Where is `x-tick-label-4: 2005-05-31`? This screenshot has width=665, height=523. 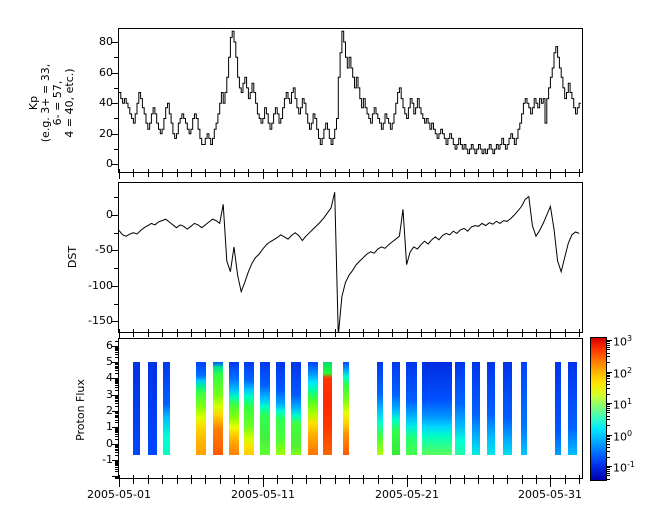 x-tick-label-4: 2005-05-31 is located at coordinates (550, 494).